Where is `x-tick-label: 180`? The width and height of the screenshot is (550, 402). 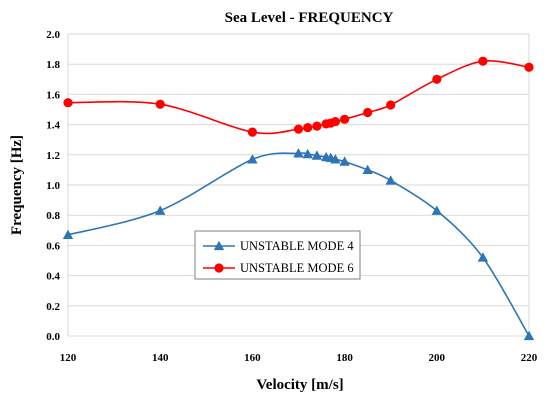
x-tick-label: 180 is located at coordinates (344, 358).